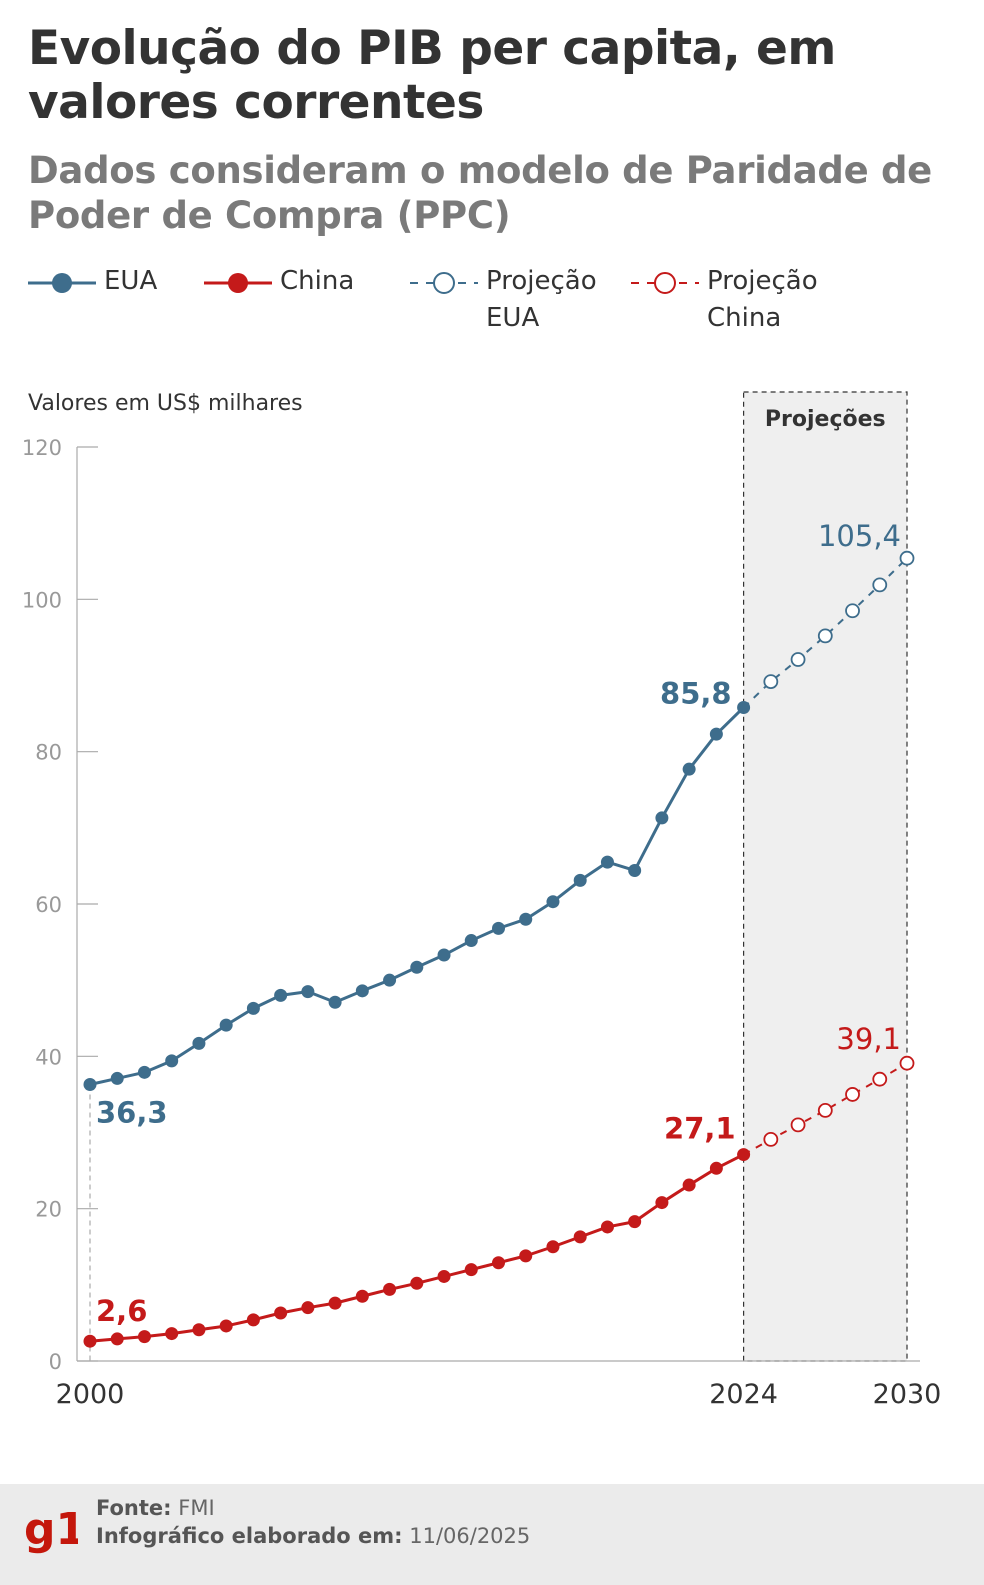  I want to click on point-projeção-eua-2029, so click(880, 585).